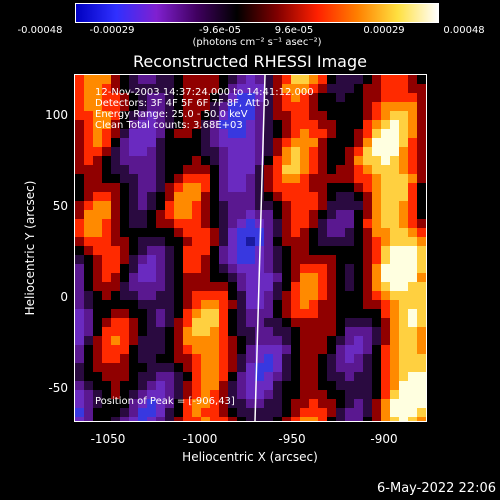  I want to click on colorbar-tick: 0.00048, so click(464, 30).